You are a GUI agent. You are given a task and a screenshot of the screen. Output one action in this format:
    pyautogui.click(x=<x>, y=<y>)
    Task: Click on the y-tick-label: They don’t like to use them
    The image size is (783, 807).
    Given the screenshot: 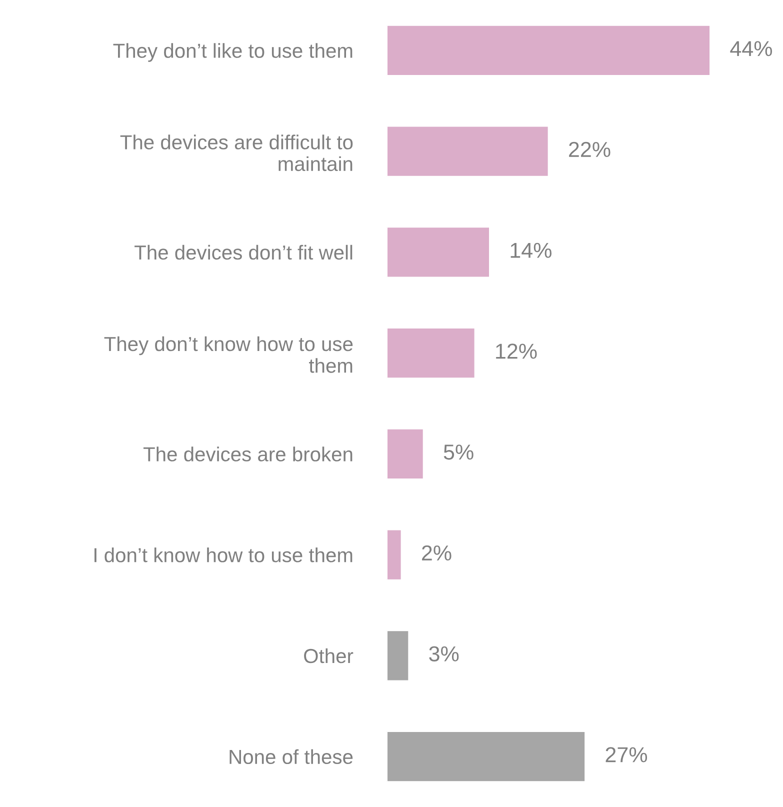 What is the action you would take?
    pyautogui.click(x=232, y=52)
    